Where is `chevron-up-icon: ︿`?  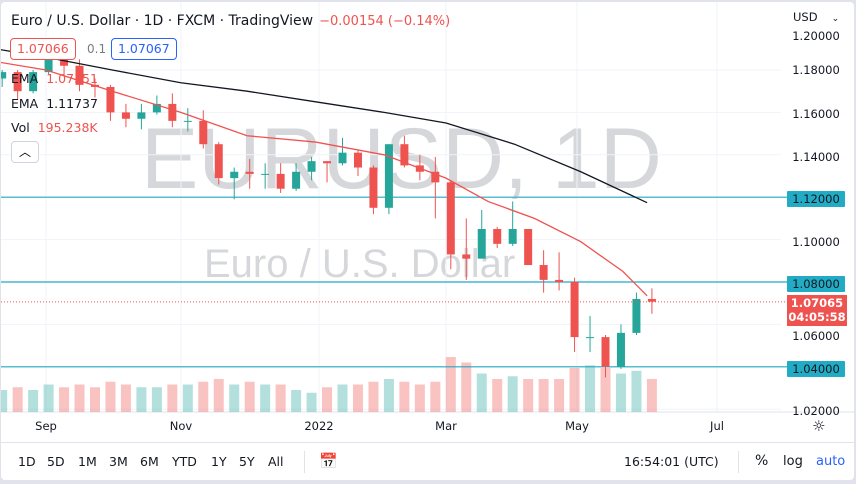
chevron-up-icon: ︿ is located at coordinates (24, 152).